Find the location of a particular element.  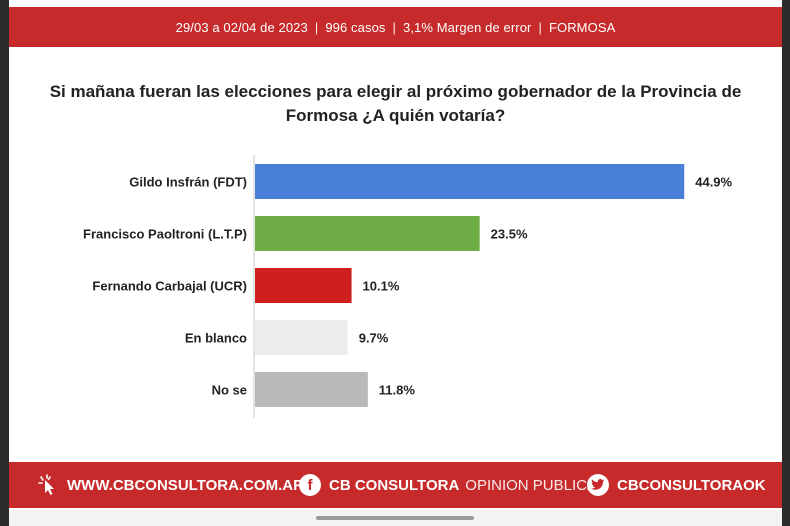

margin-of-error: 3,1% Margen de error is located at coordinates (467, 27).